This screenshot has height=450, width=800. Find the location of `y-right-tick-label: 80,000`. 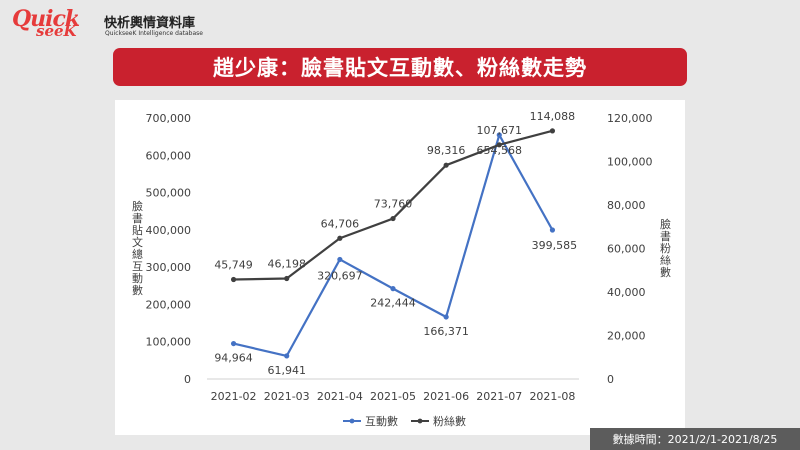

y-right-tick-label: 80,000 is located at coordinates (626, 205).